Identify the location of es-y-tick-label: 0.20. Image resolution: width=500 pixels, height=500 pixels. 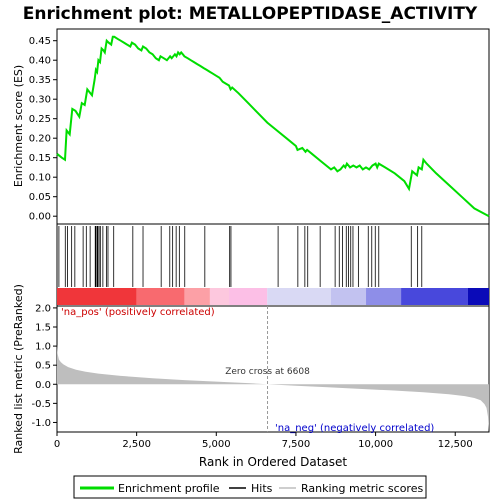
(40, 139).